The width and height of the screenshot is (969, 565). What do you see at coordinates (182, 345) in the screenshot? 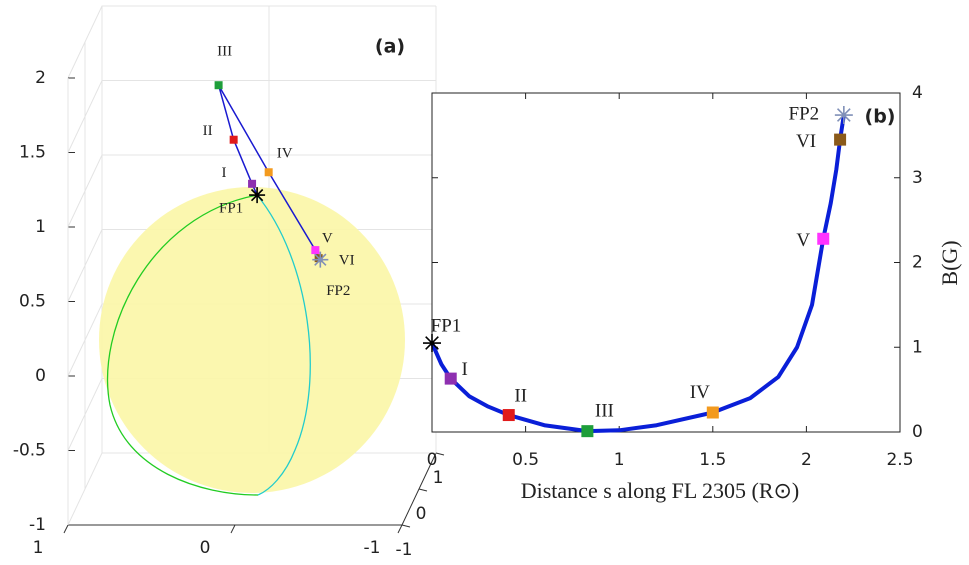
I see `meridian-green` at bounding box center [182, 345].